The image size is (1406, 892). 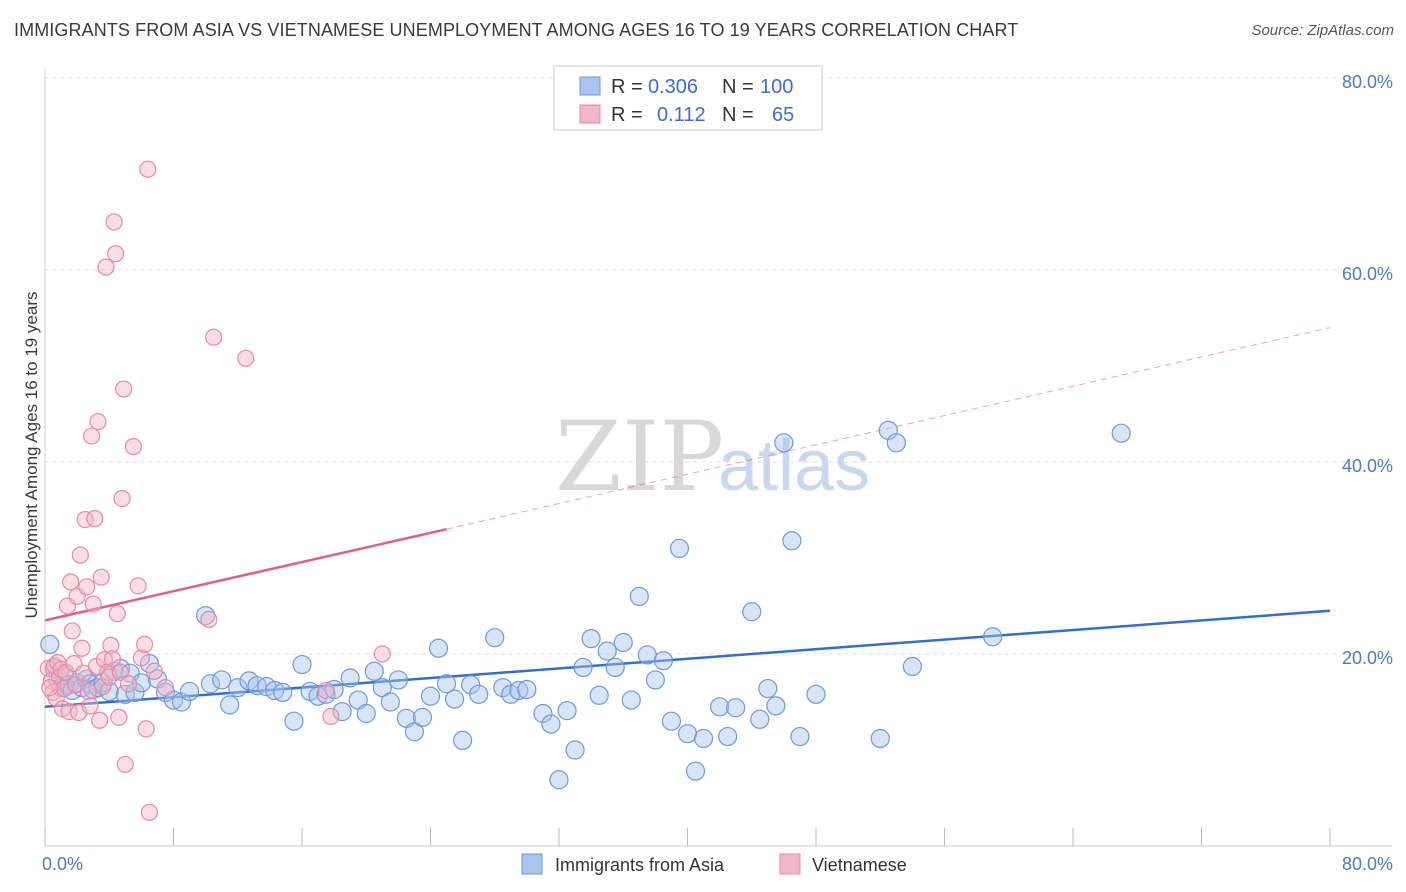 What do you see at coordinates (1367, 864) in the screenshot?
I see `x-tick-label: 80.0%` at bounding box center [1367, 864].